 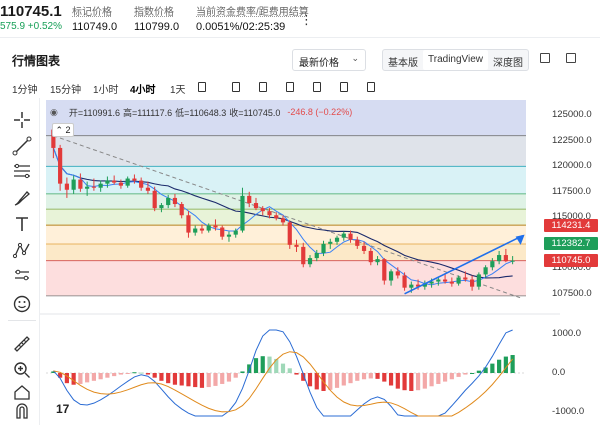 What do you see at coordinates (66, 90) in the screenshot?
I see `timeframe-15m: 15分钟` at bounding box center [66, 90].